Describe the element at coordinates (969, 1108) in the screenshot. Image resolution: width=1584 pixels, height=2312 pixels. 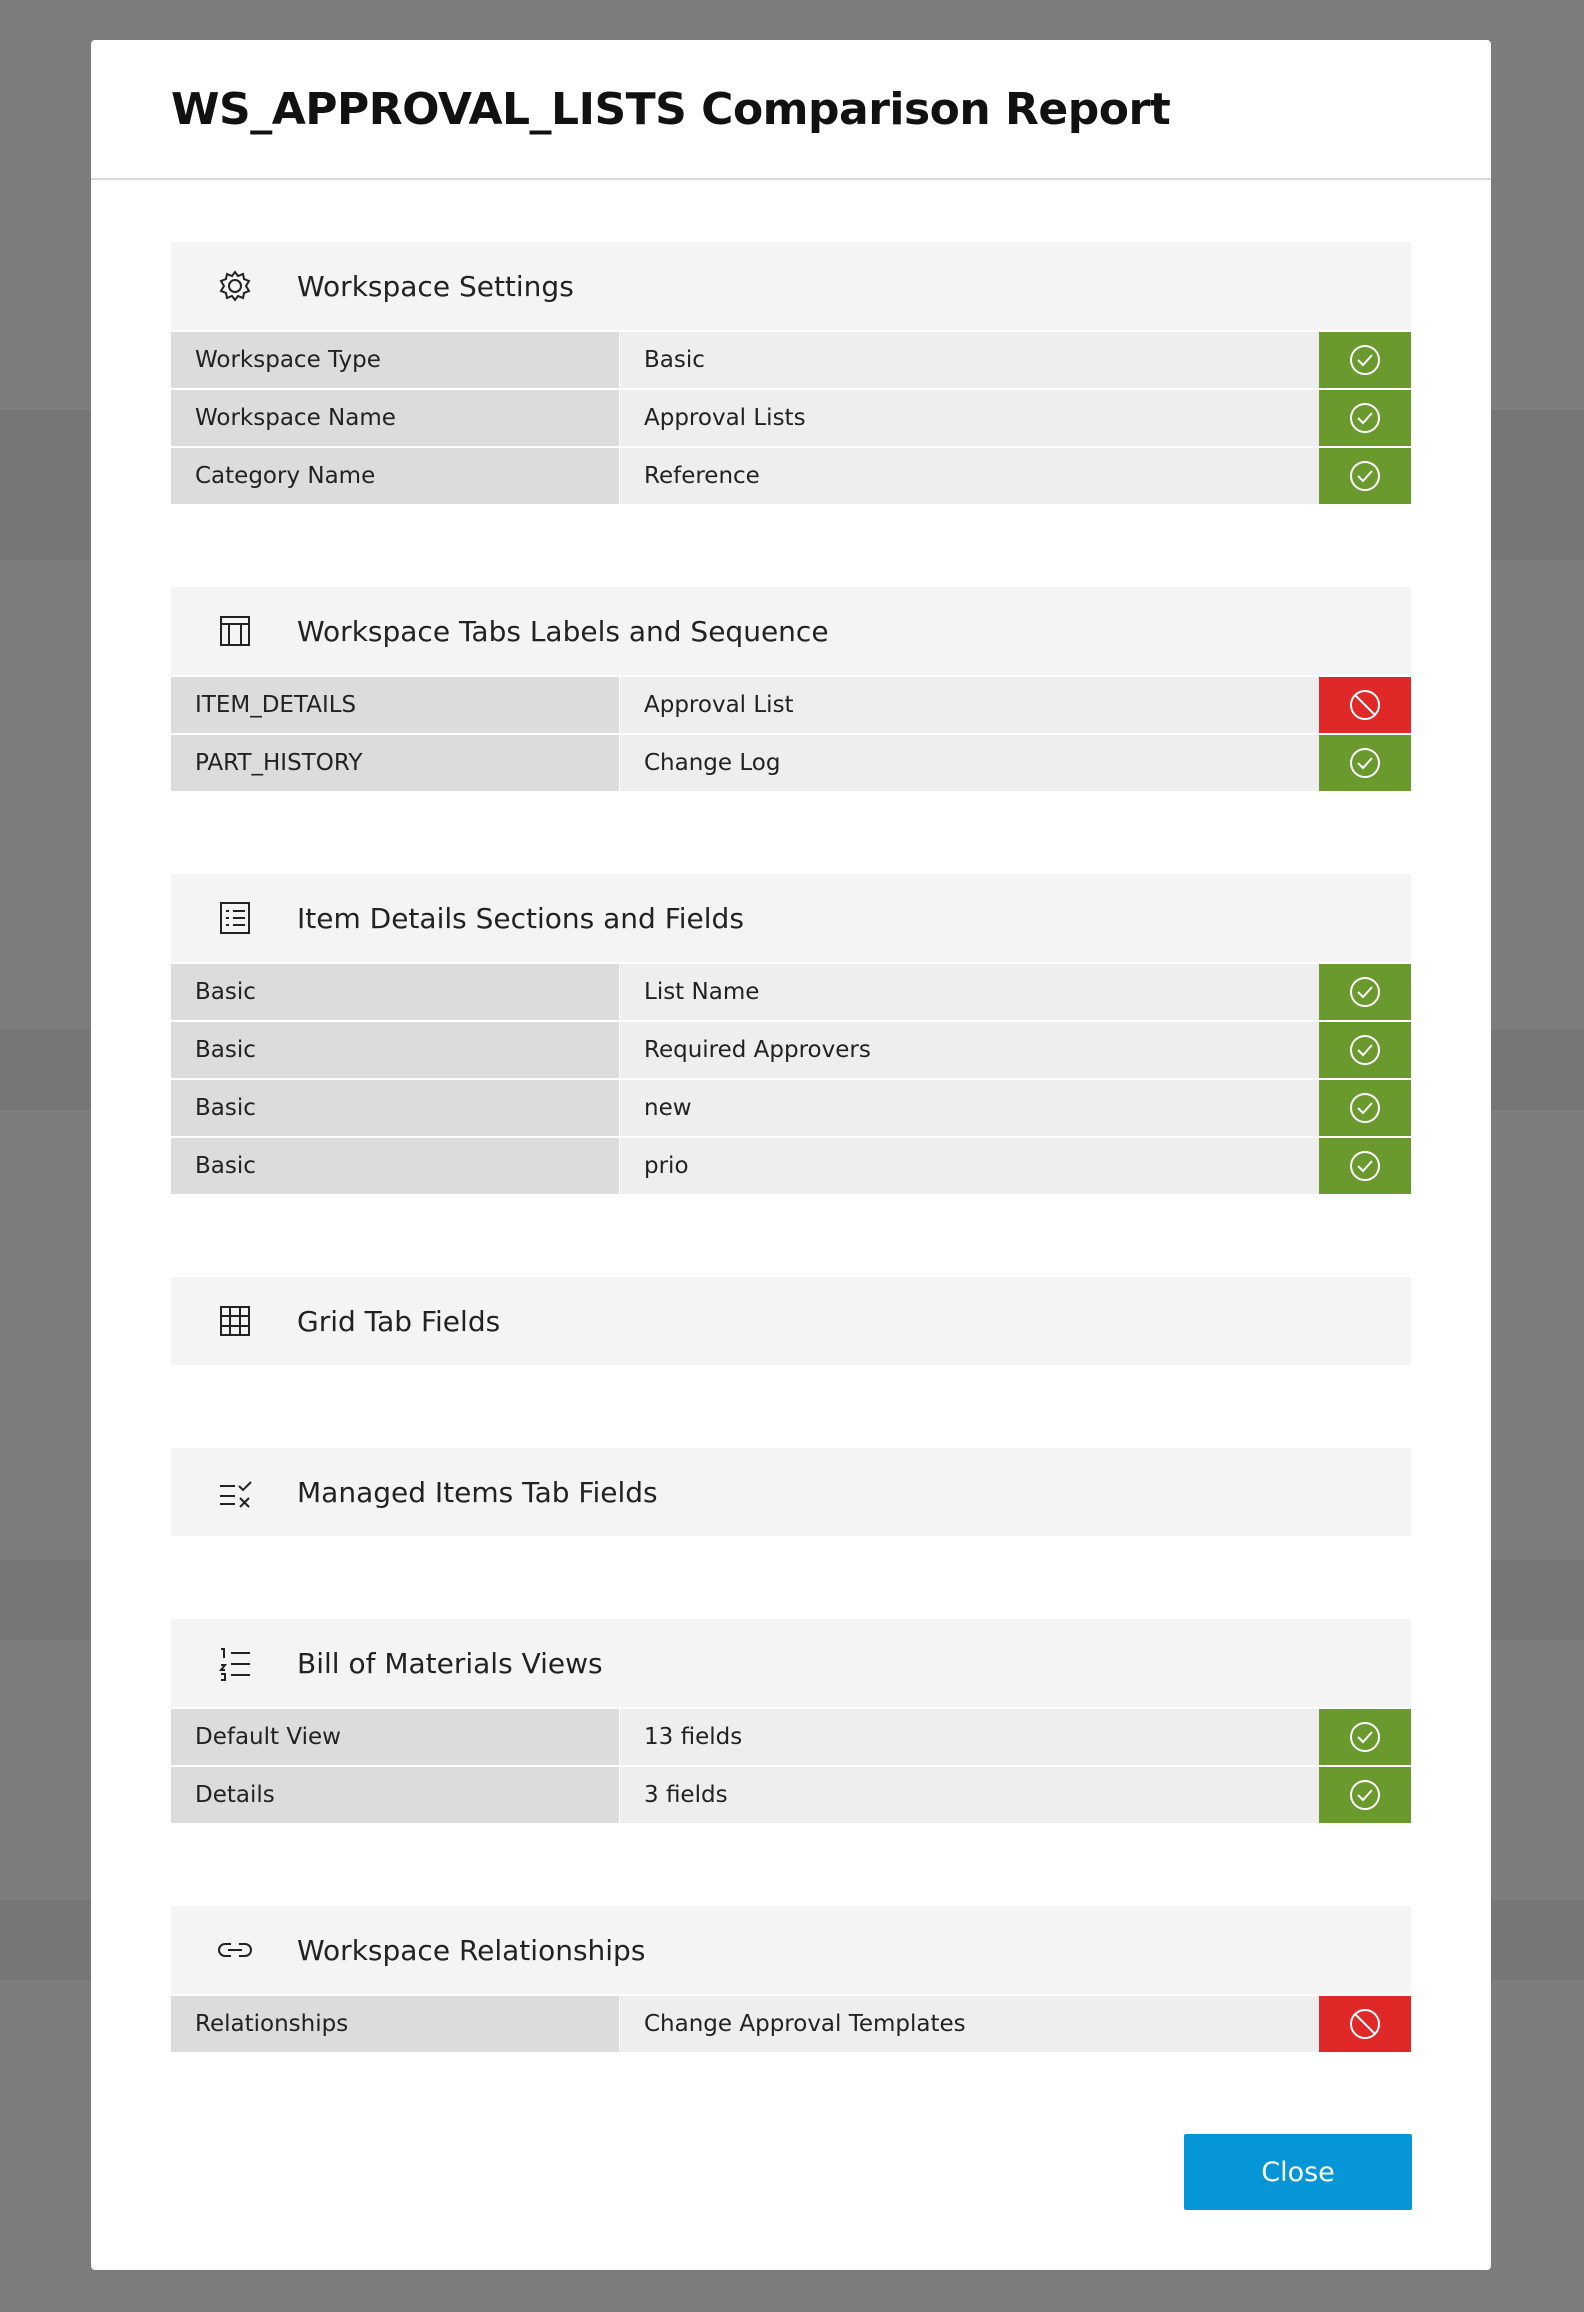
I see `row-value: new` at that location.